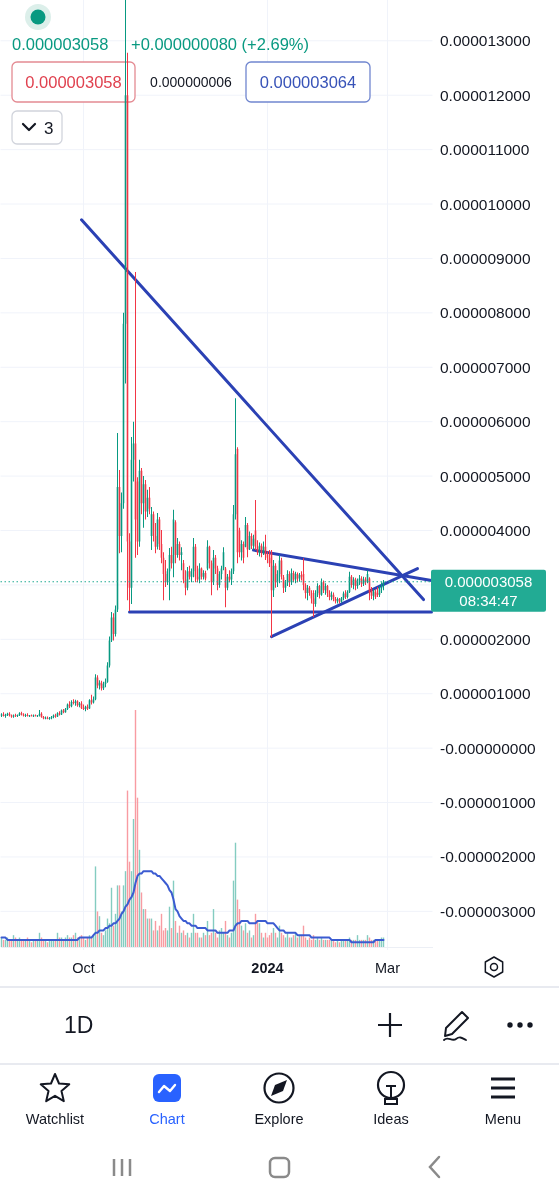  I want to click on text: Menu, so click(503, 1119).